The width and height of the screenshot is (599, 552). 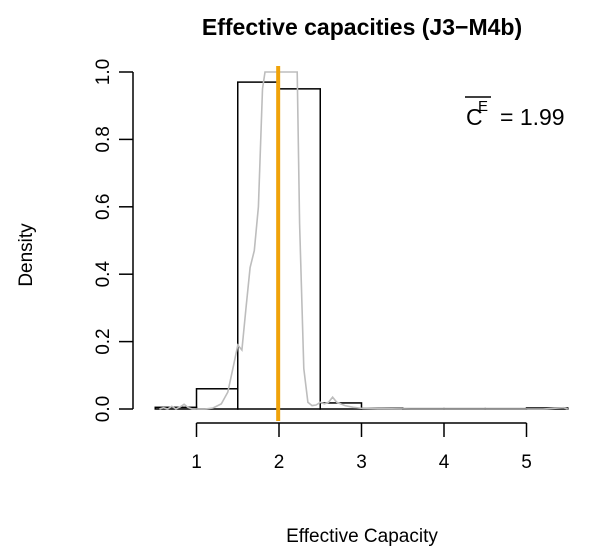 What do you see at coordinates (196, 462) in the screenshot?
I see `x-tick-label-0: 1` at bounding box center [196, 462].